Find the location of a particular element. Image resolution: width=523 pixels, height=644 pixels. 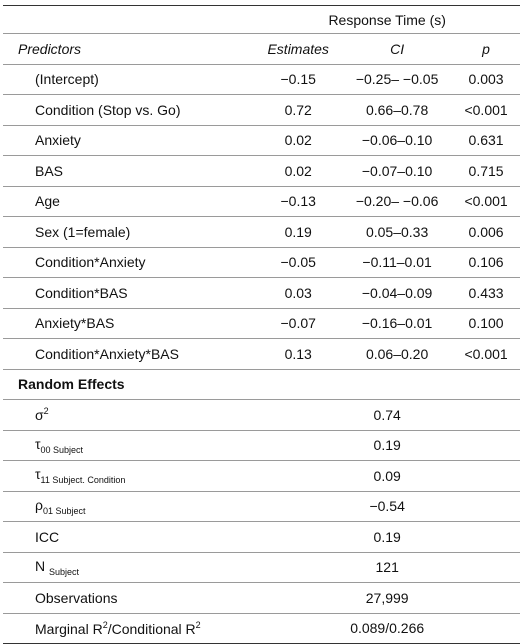

col-estimates: Estimates is located at coordinates (298, 49).